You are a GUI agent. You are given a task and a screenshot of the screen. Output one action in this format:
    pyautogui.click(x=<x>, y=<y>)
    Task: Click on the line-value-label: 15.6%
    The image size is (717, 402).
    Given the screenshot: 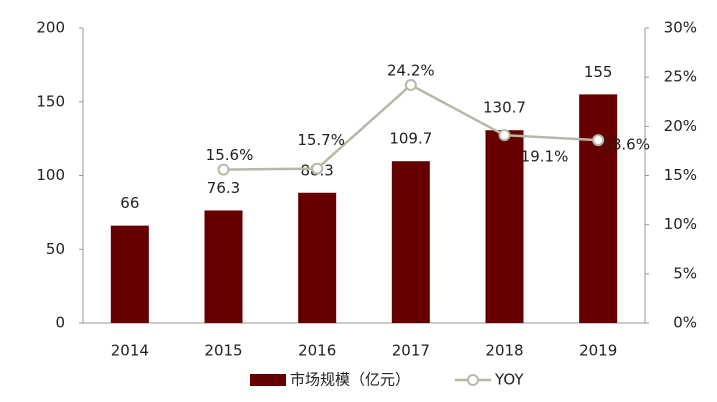 What is the action you would take?
    pyautogui.click(x=230, y=155)
    